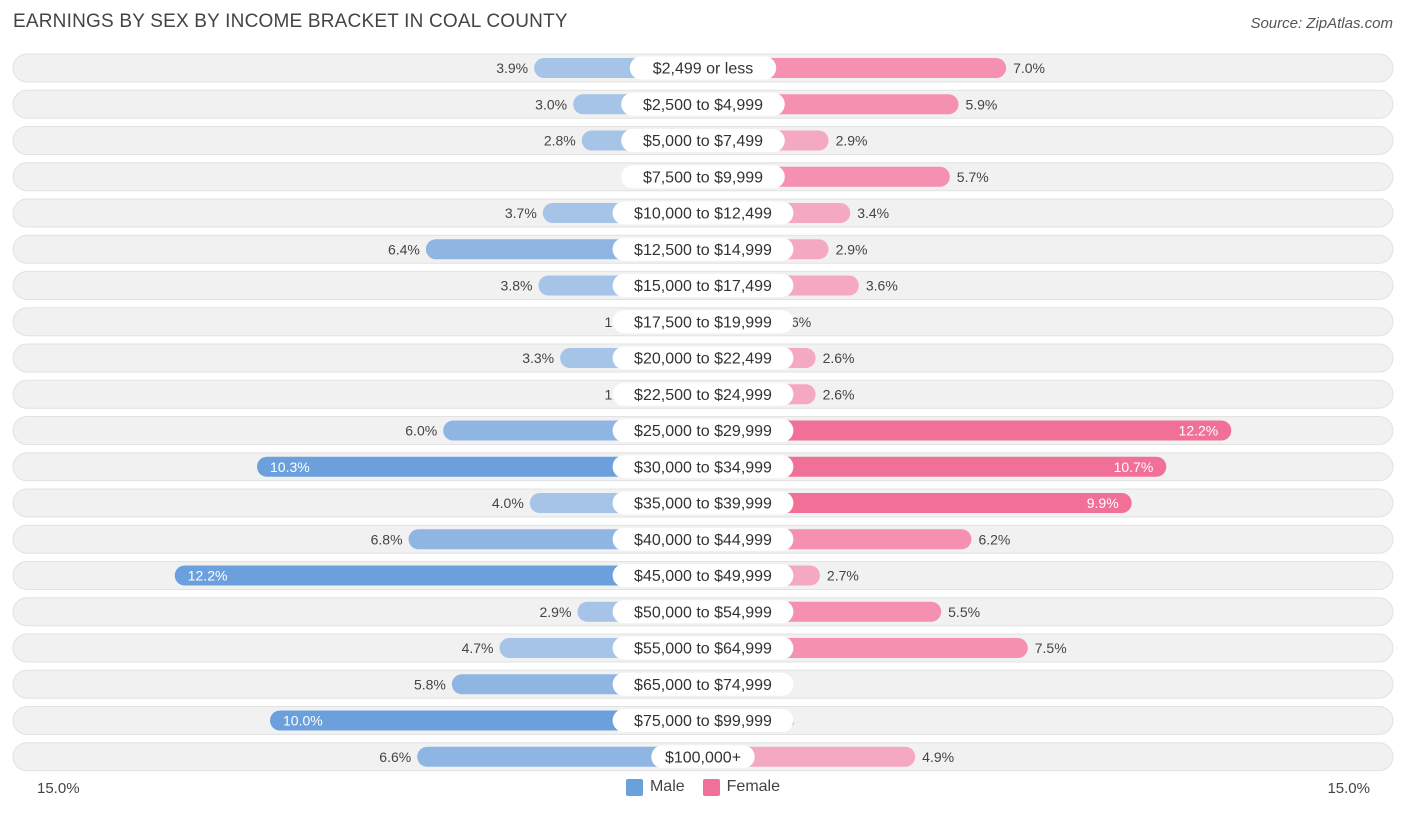 This screenshot has width=1406, height=813. Describe the element at coordinates (994, 539) in the screenshot. I see `value-label-female: 6.2%` at that location.